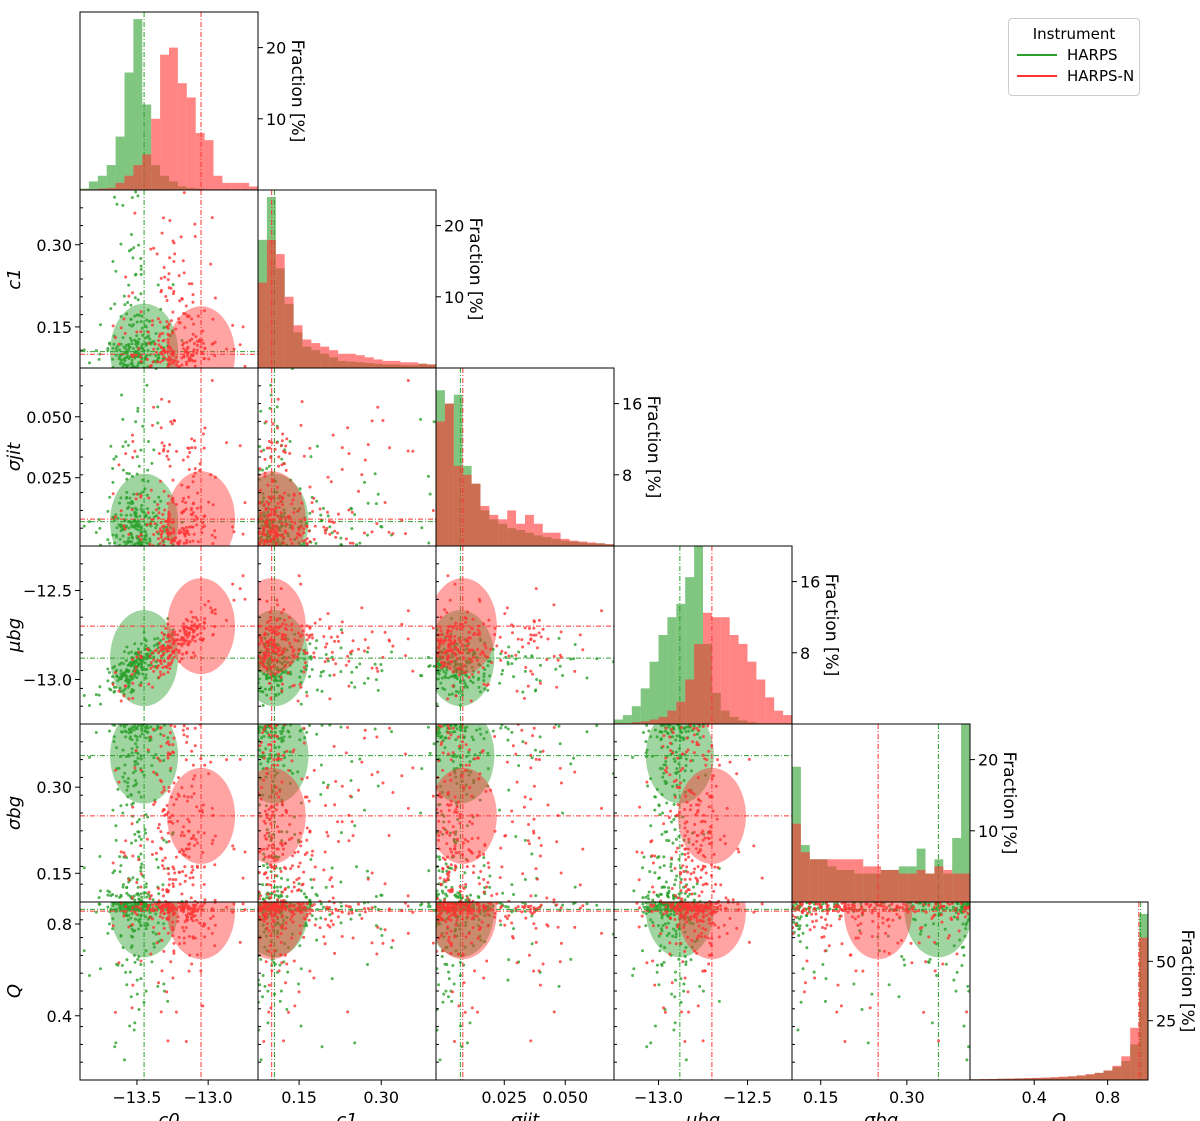 The image size is (1200, 1121). What do you see at coordinates (1166, 1021) in the screenshot?
I see `hist-tick-label-Q-0: 25` at bounding box center [1166, 1021].